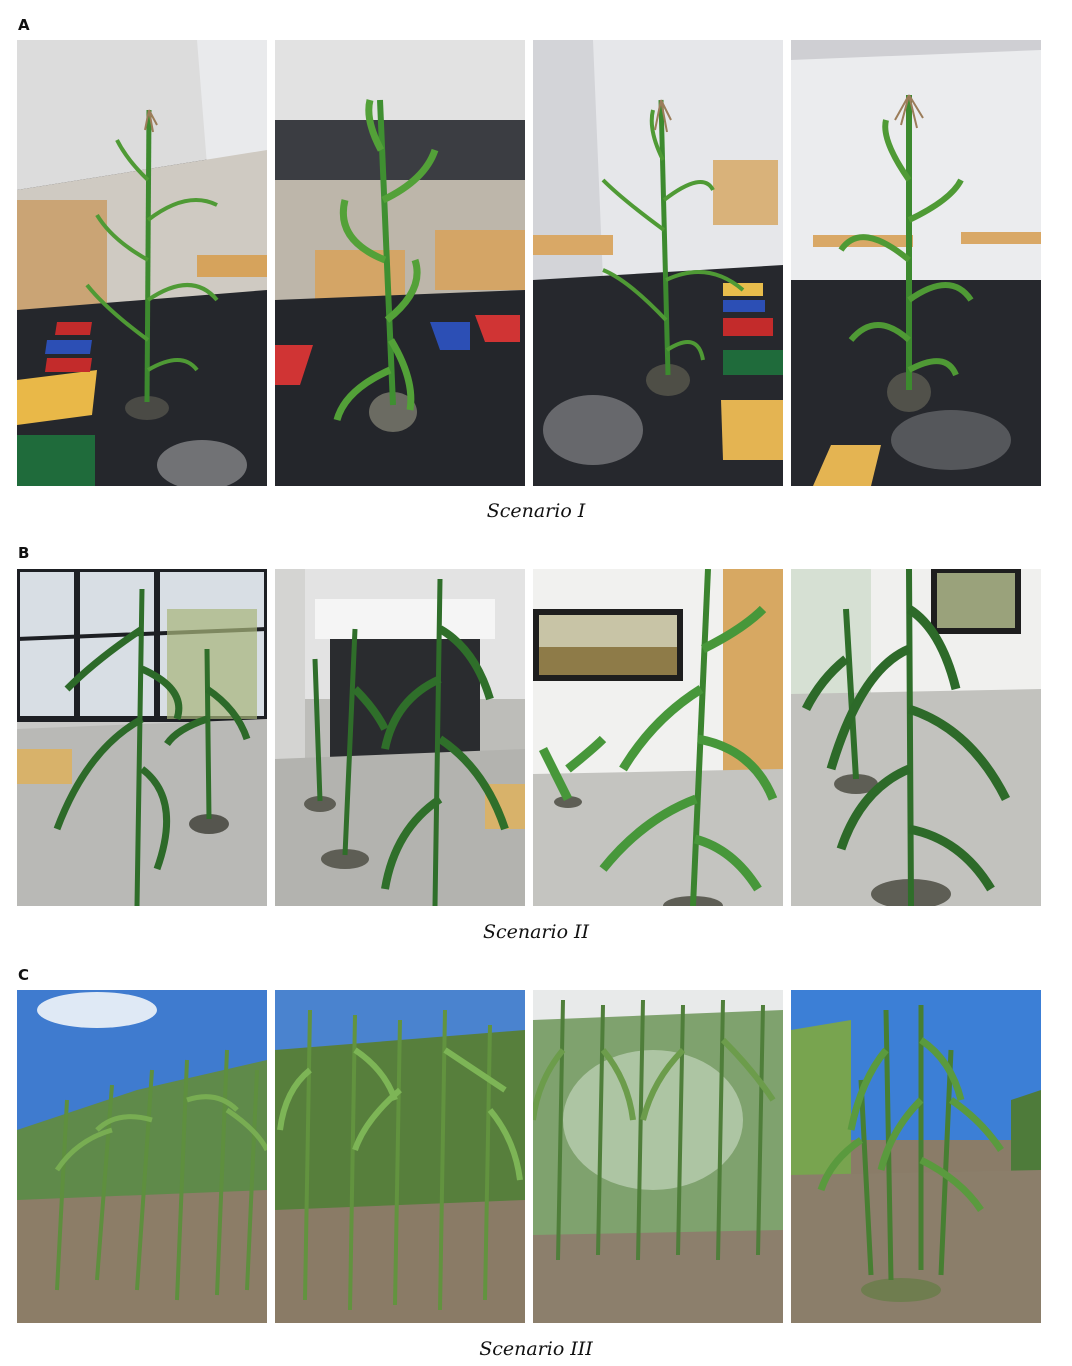  What do you see at coordinates (24, 553) in the screenshot?
I see `panel-label-b: B` at bounding box center [24, 553].